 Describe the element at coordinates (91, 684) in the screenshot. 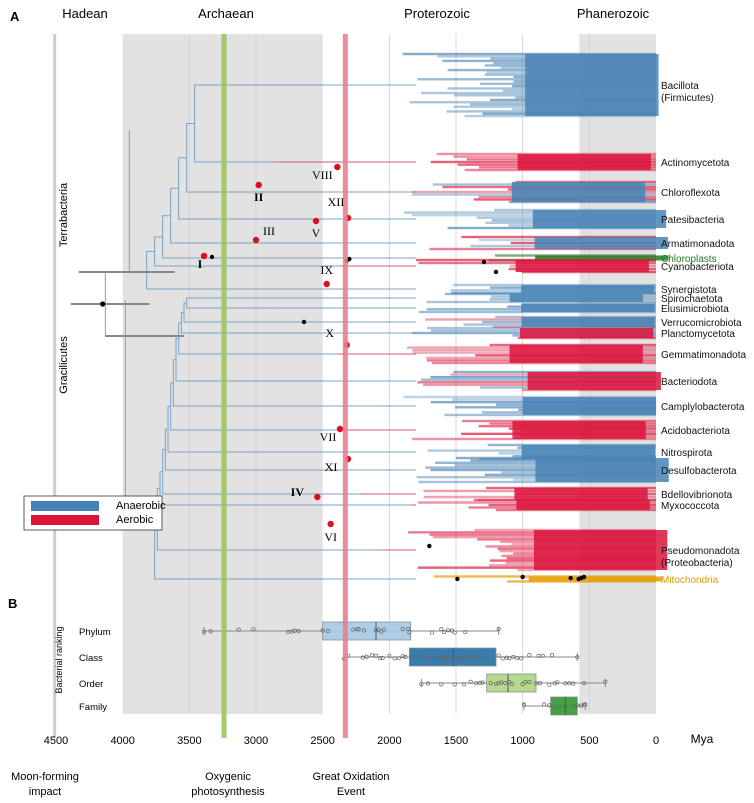

I see `category-label: Order` at that location.